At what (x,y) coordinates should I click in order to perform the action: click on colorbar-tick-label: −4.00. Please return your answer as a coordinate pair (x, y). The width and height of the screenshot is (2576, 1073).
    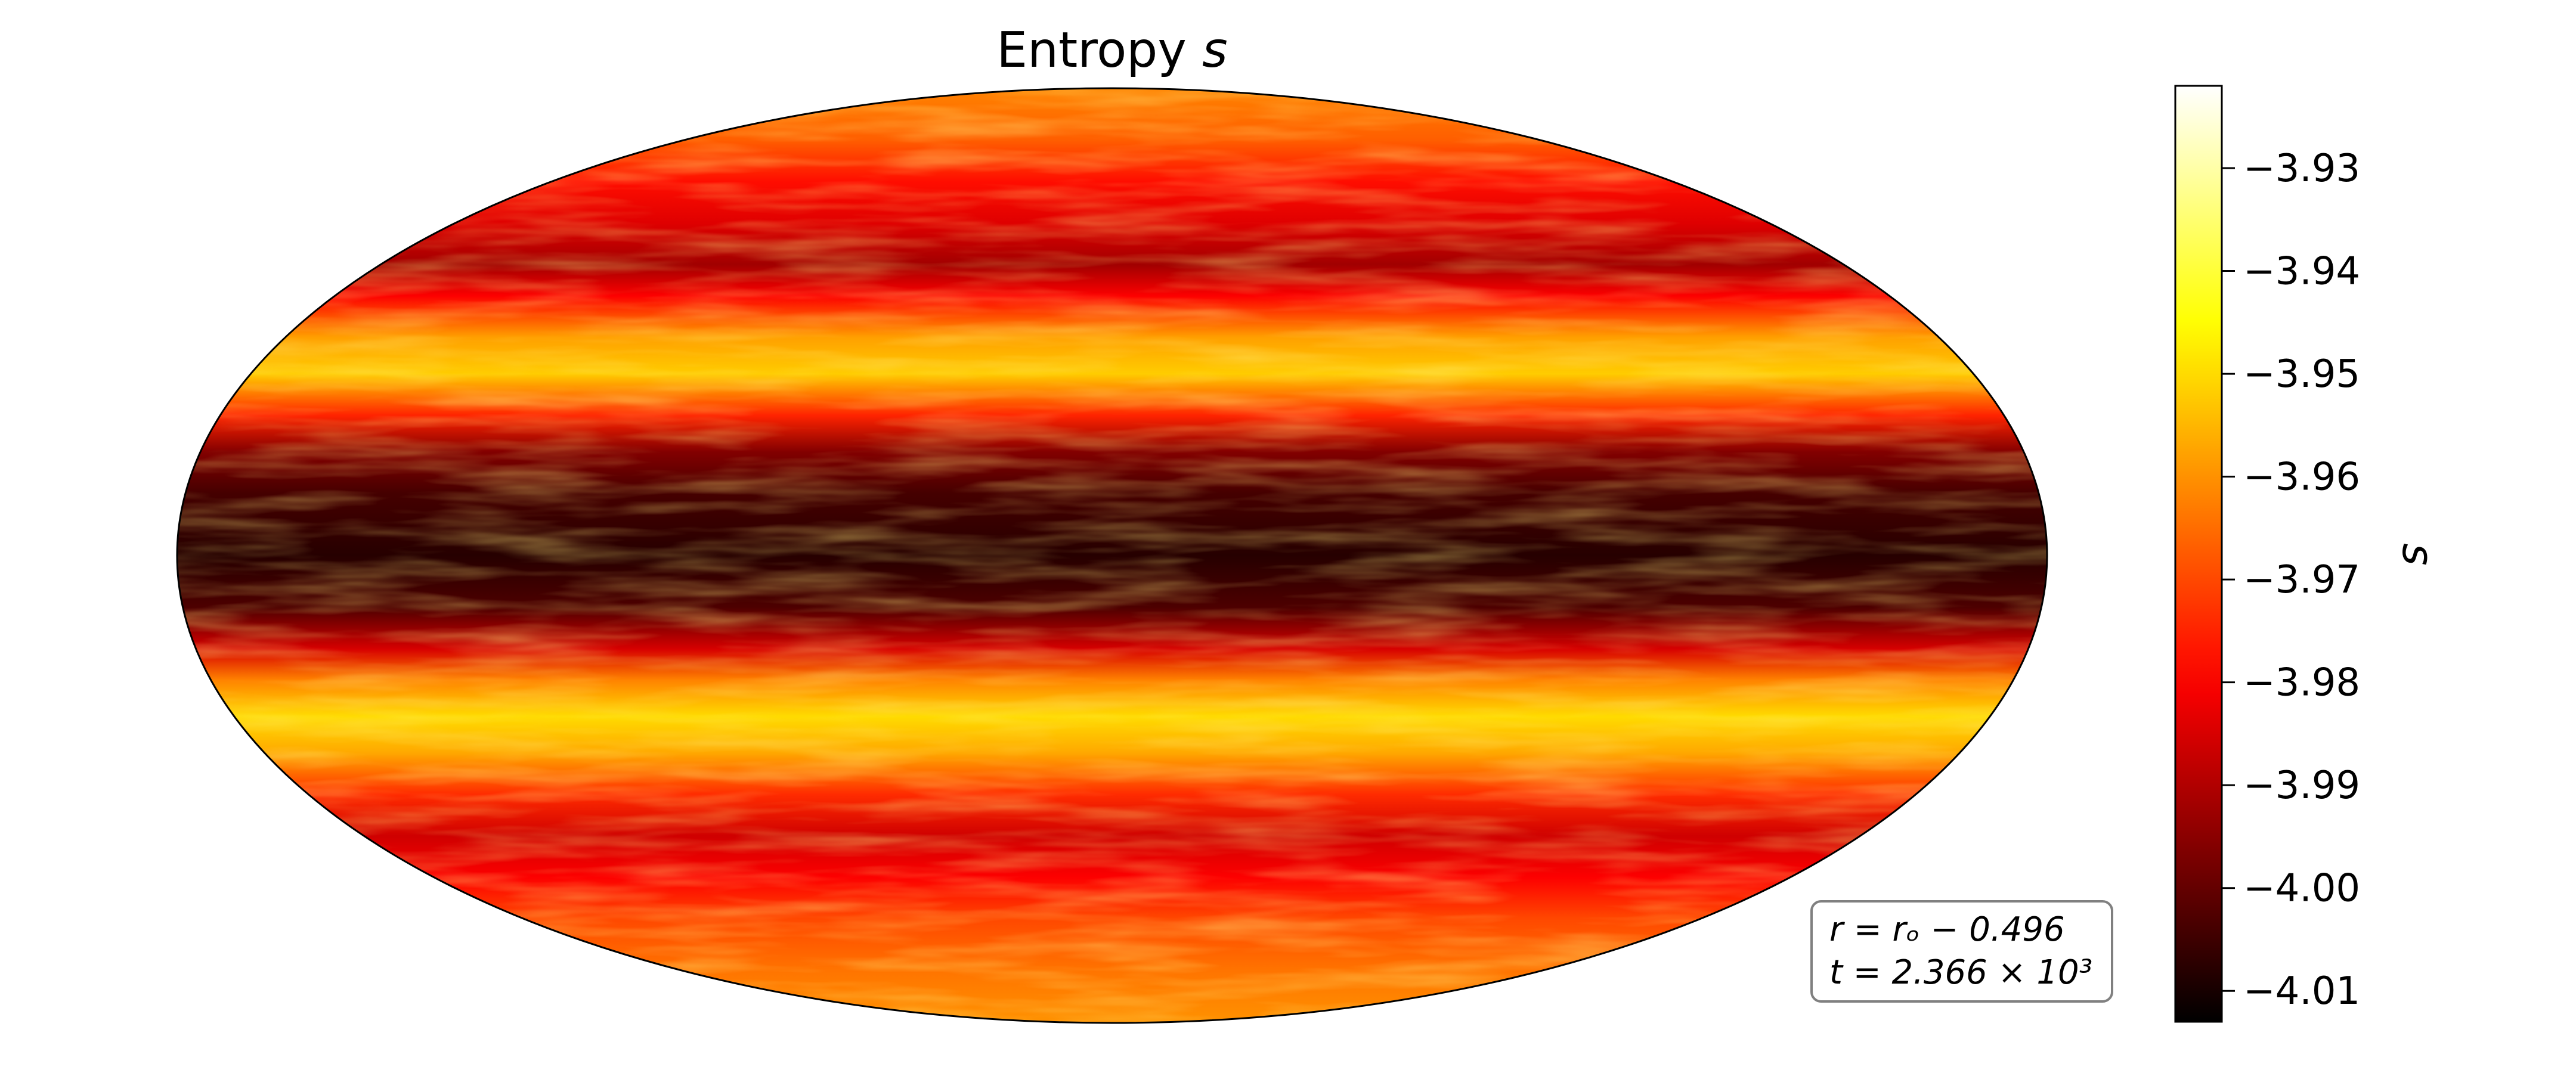
    Looking at the image, I should click on (2302, 889).